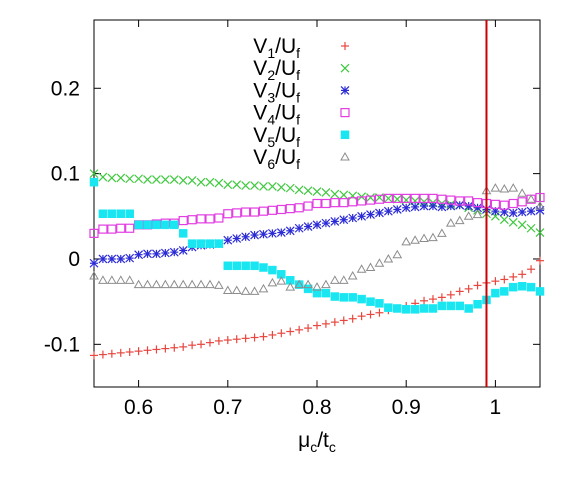  I want to click on series-v3, so click(317, 234).